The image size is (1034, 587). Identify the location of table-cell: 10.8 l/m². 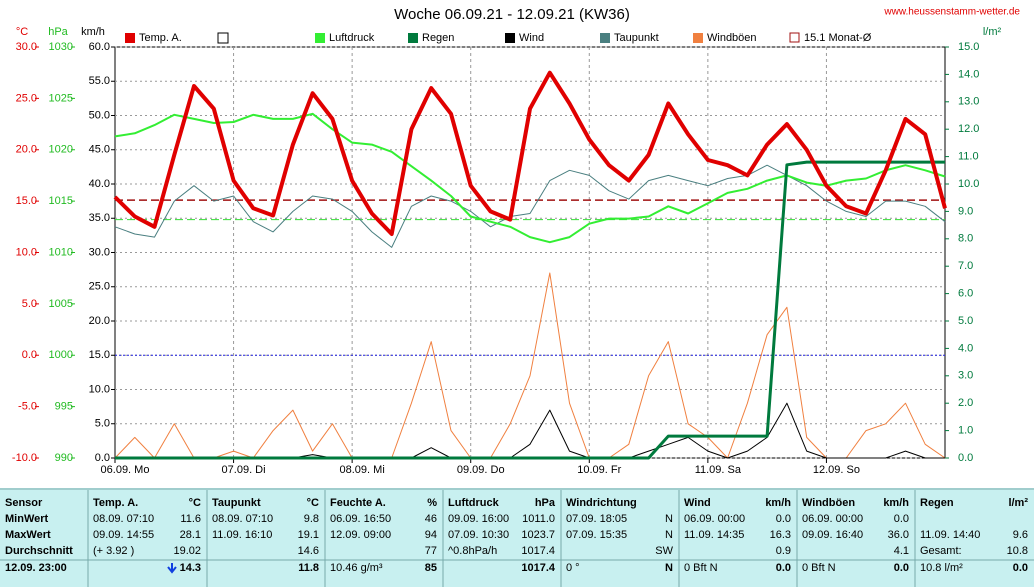
(941, 568).